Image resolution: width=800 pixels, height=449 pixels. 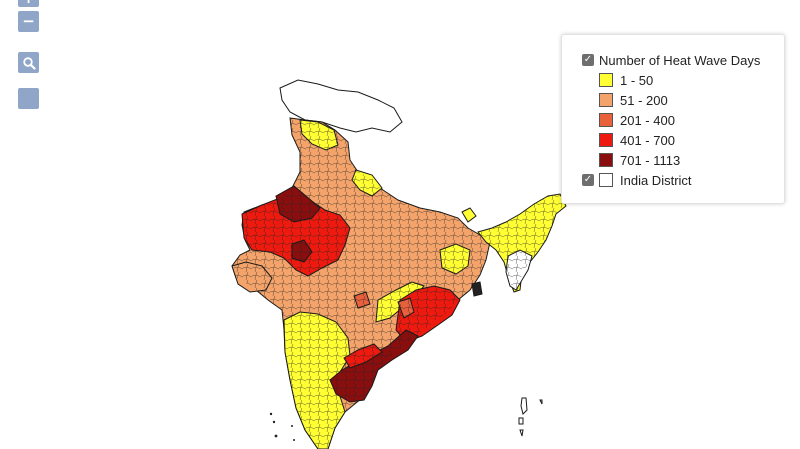 What do you see at coordinates (644, 100) in the screenshot?
I see `legend-class-label: 51 - 200` at bounding box center [644, 100].